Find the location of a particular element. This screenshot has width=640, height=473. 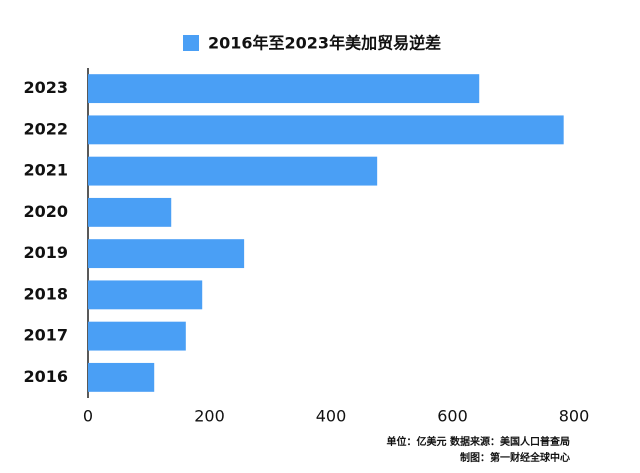

note: 单位：亿美元 数据来源：美国人口普查局 is located at coordinates (478, 441).